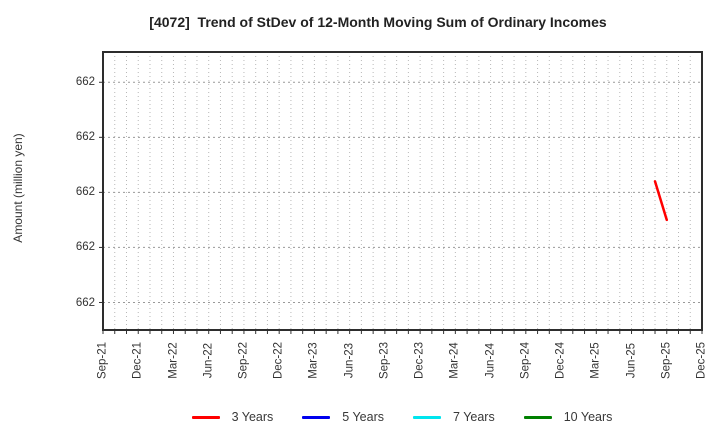 This screenshot has height=440, width=720. Describe the element at coordinates (560, 360) in the screenshot. I see `x-tick-label: Dec-24` at that location.